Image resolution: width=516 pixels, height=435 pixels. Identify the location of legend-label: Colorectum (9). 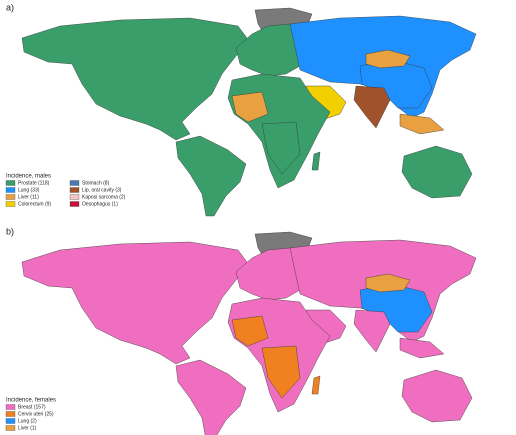
(34, 204).